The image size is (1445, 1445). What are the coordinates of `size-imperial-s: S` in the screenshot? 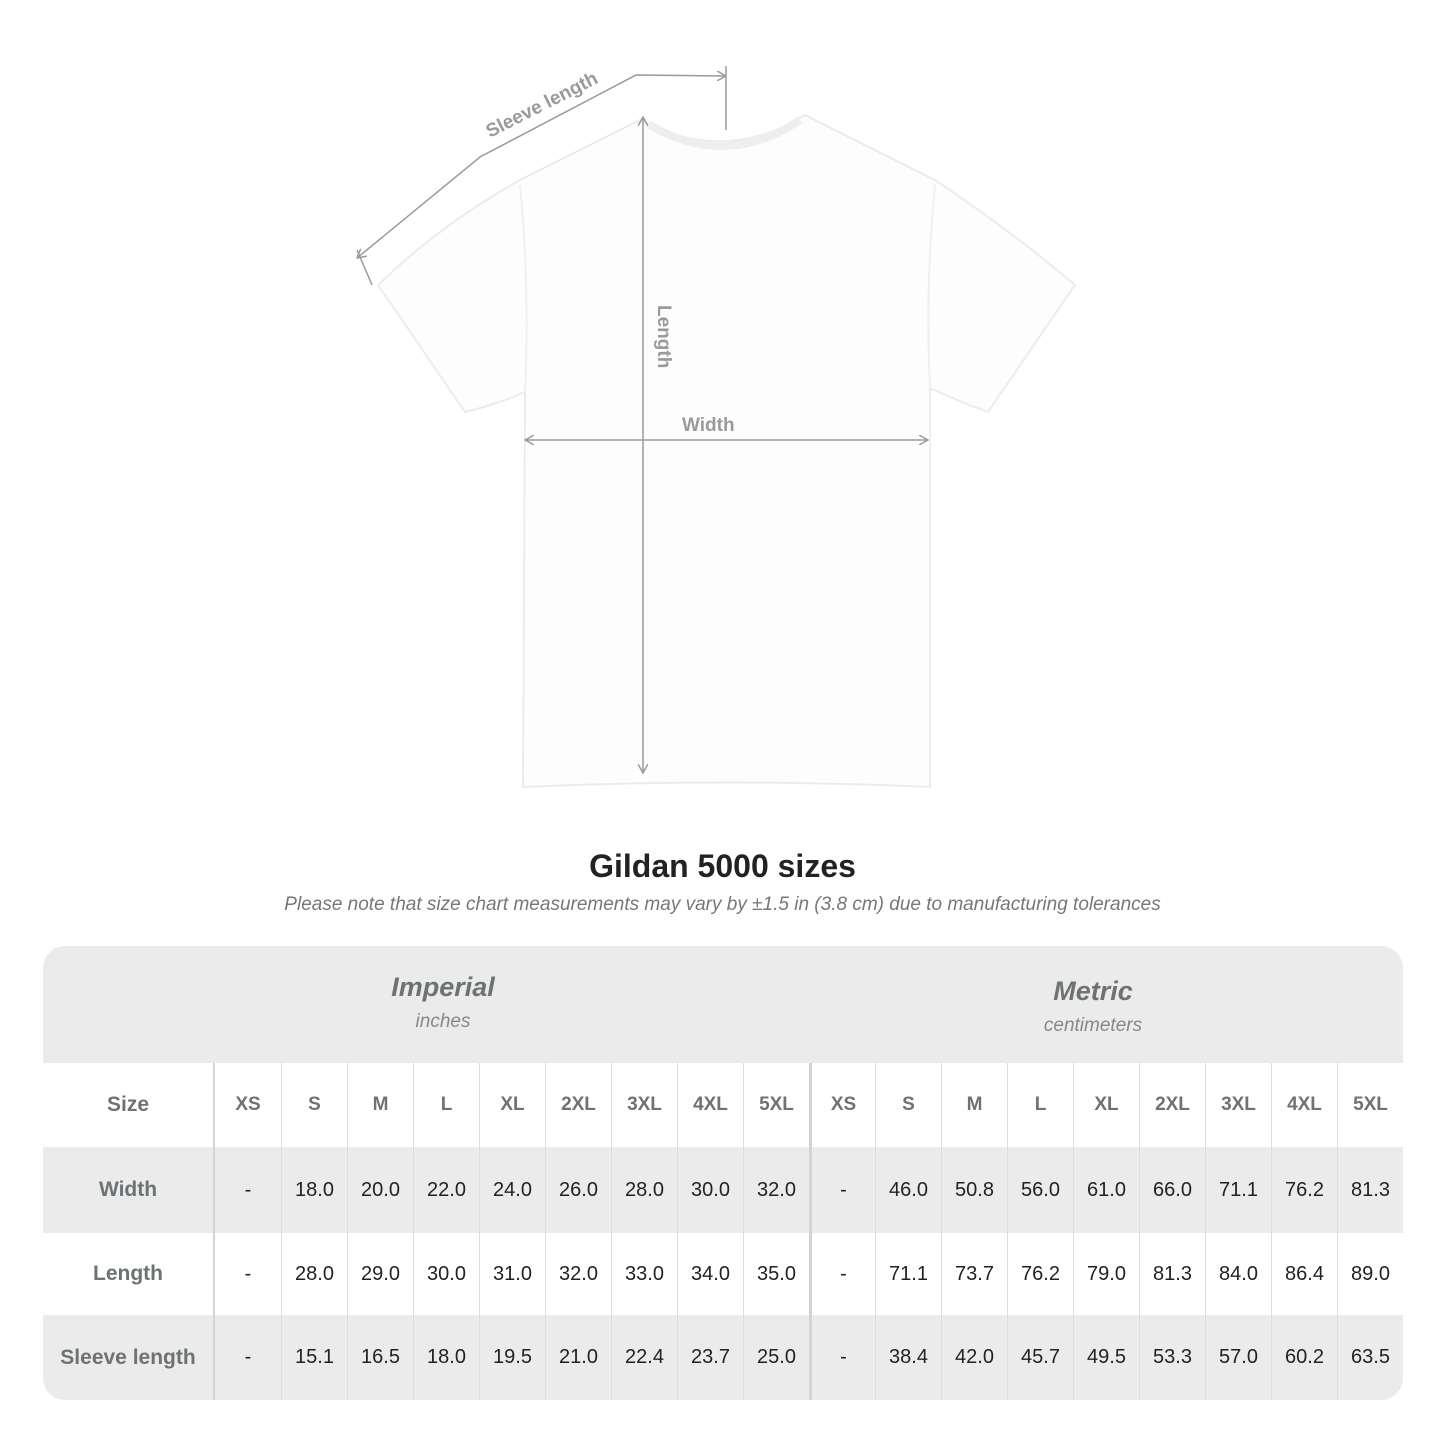 It's located at (314, 1105).